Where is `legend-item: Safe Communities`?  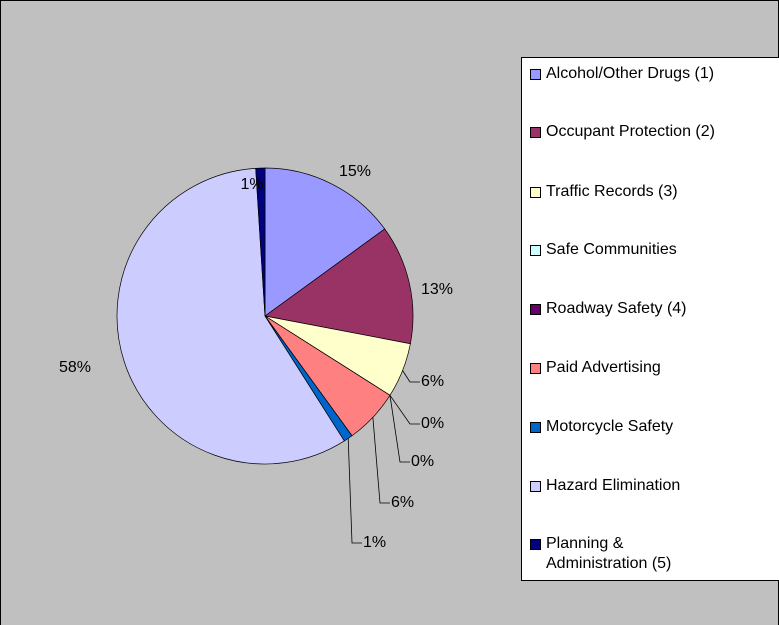
legend-item: Safe Communities is located at coordinates (603, 250).